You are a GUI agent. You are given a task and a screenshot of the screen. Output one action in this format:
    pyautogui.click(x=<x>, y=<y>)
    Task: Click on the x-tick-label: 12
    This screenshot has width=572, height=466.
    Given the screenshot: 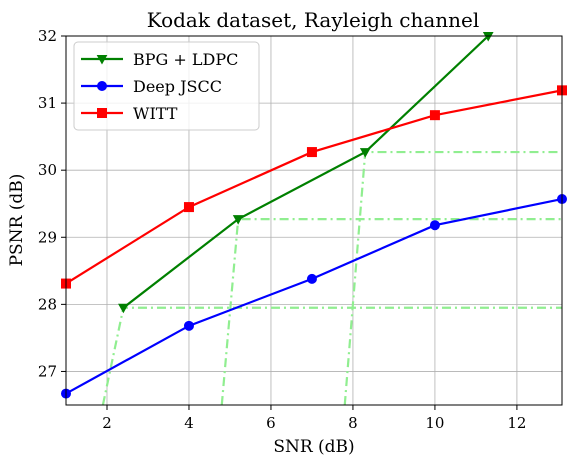 What is the action you would take?
    pyautogui.click(x=516, y=423)
    